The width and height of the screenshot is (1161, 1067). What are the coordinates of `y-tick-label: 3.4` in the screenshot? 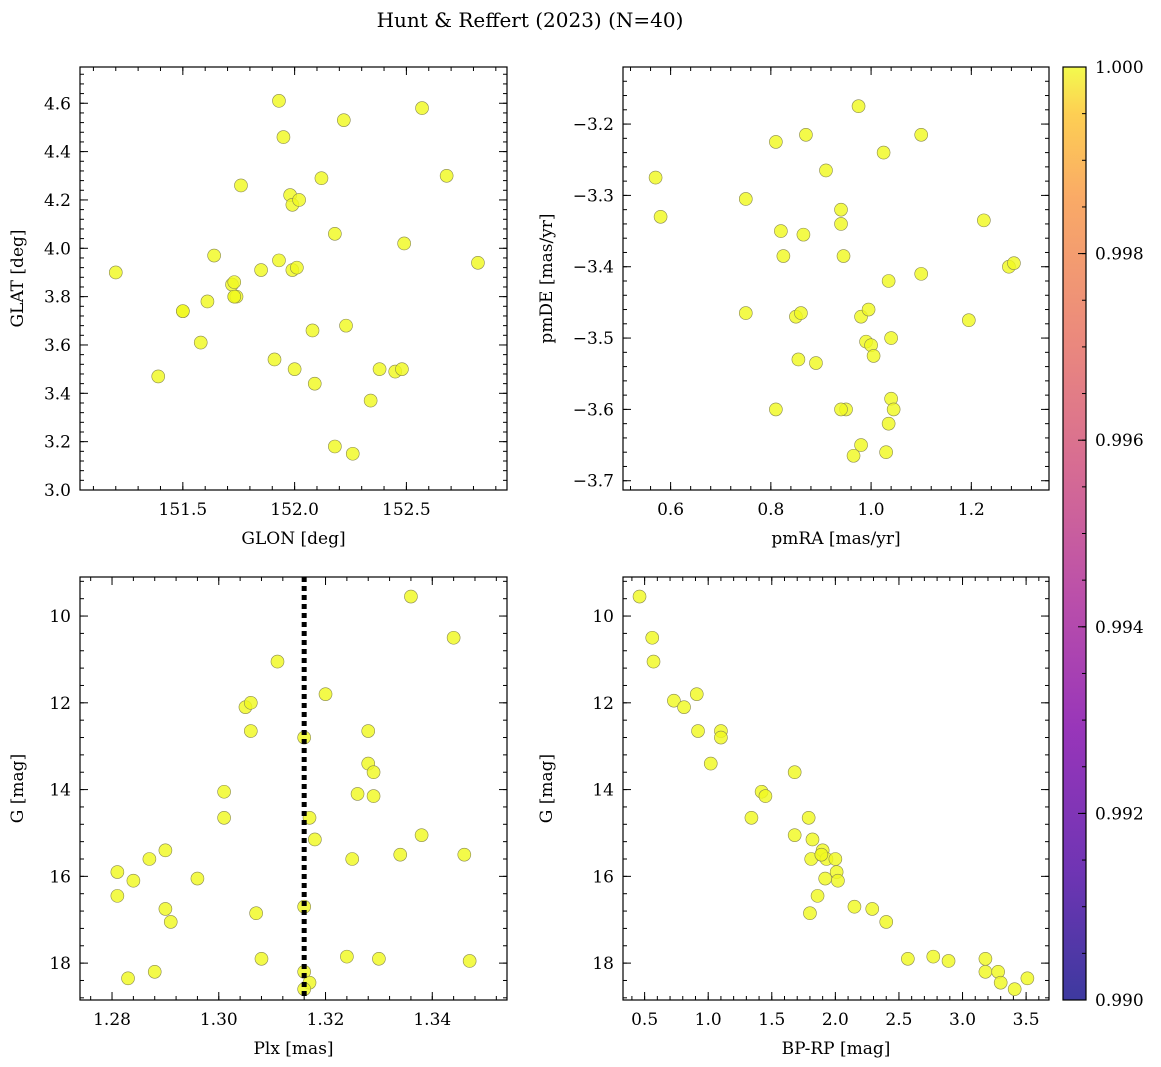 It's located at (57, 394).